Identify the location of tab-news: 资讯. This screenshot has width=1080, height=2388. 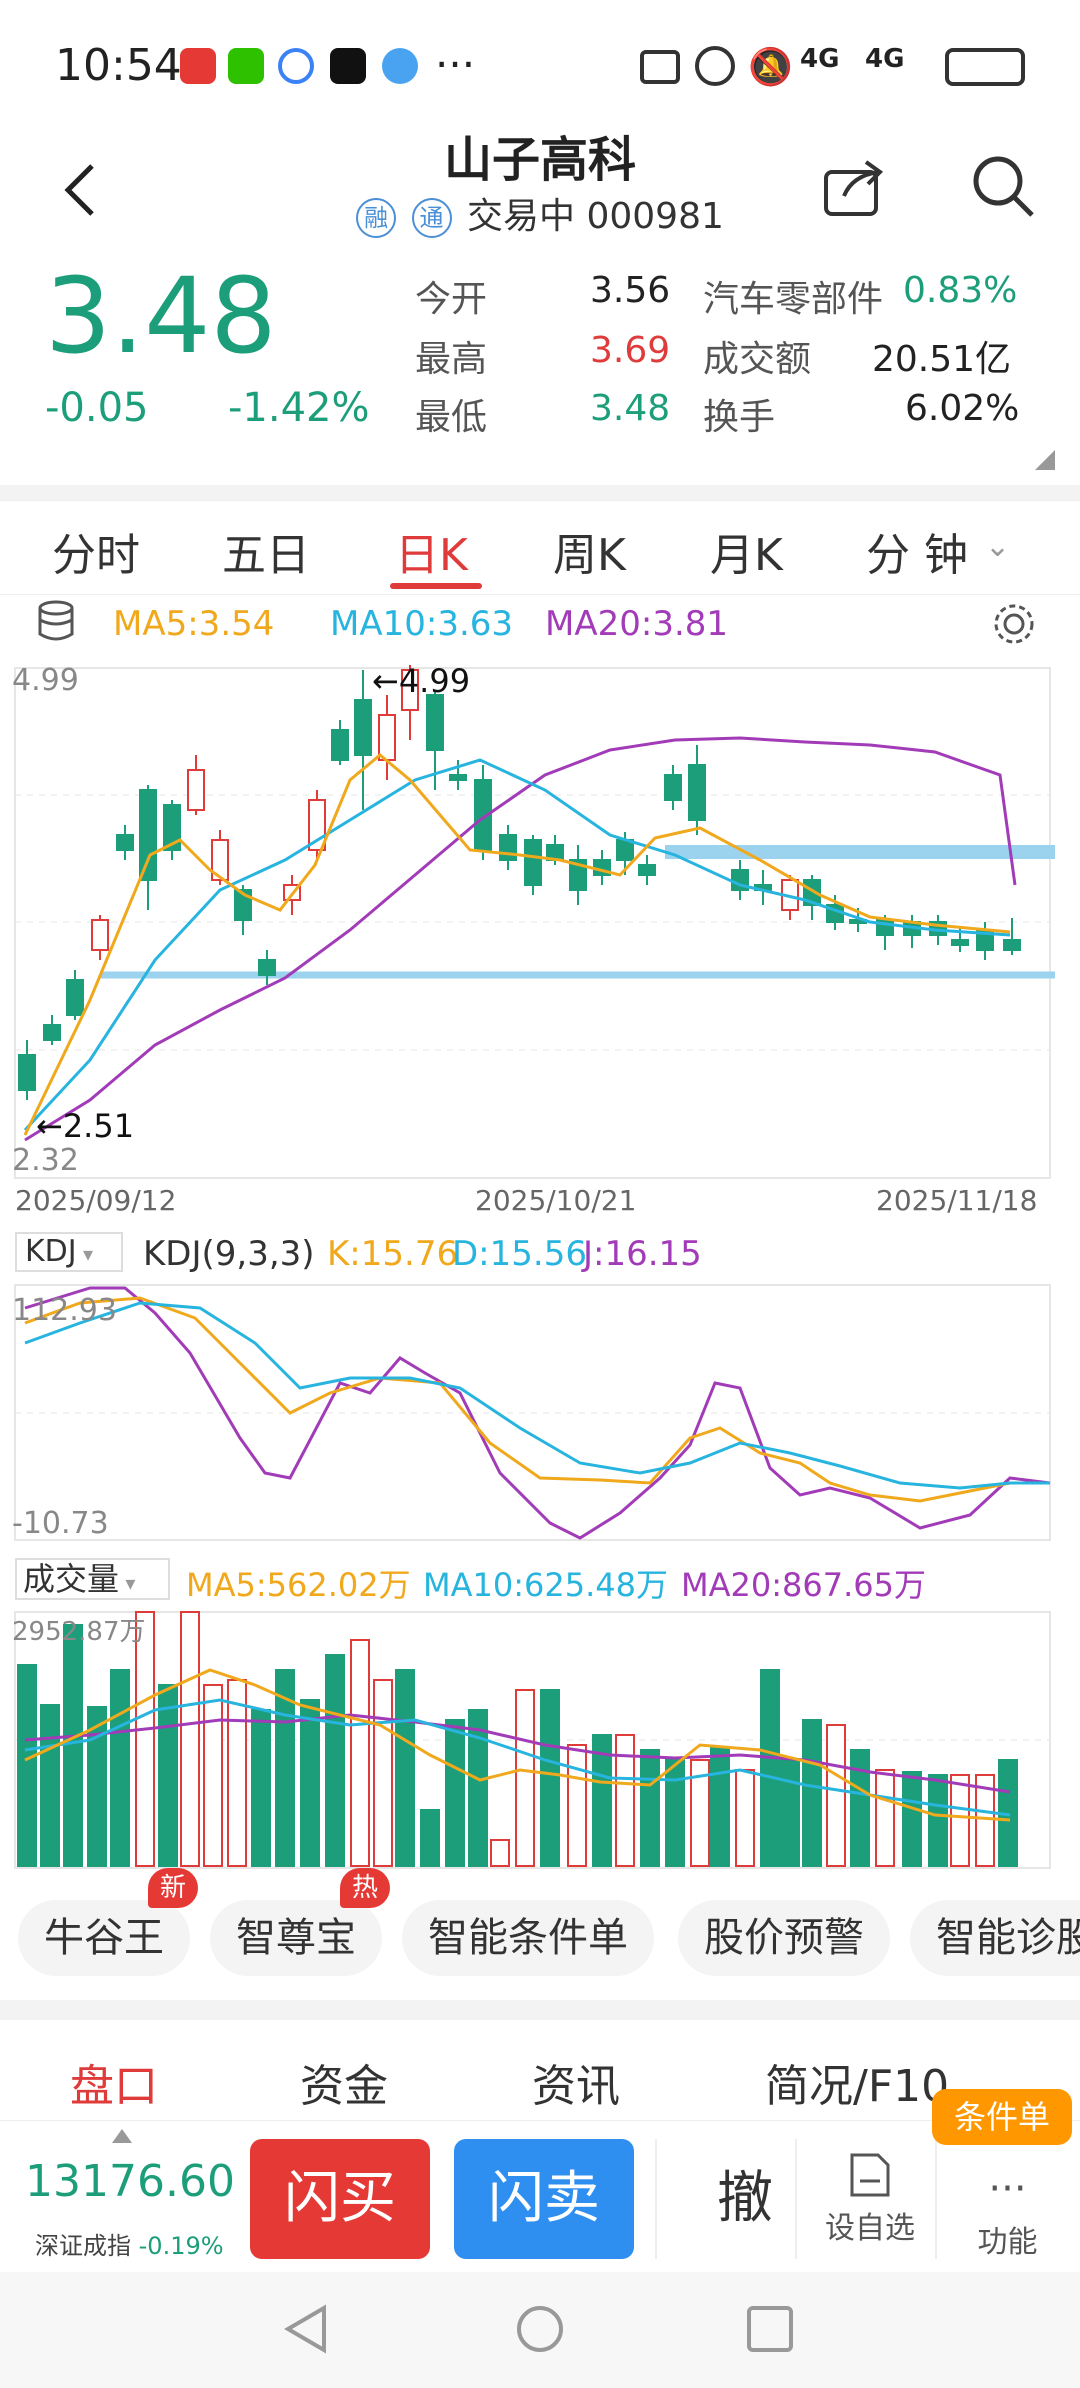
(576, 2086).